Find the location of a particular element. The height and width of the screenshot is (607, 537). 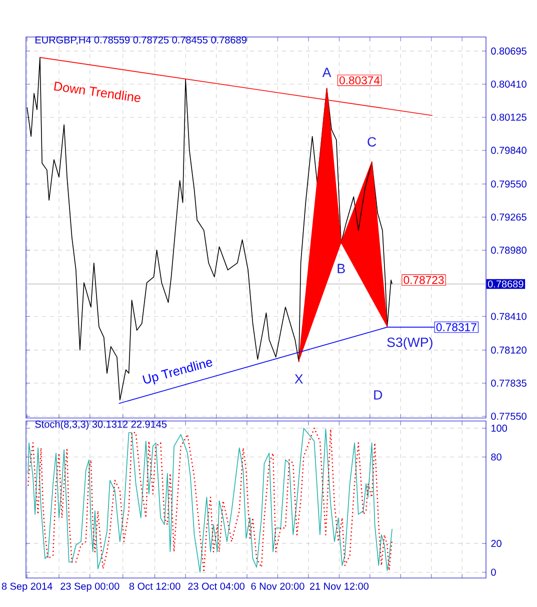

y-tick-label: 80 is located at coordinates (496, 457).